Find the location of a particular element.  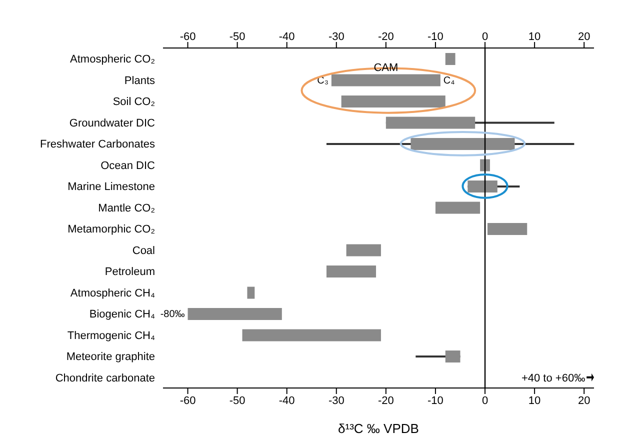

y-tick-label: Atmospheric CO₂ is located at coordinates (112, 60).